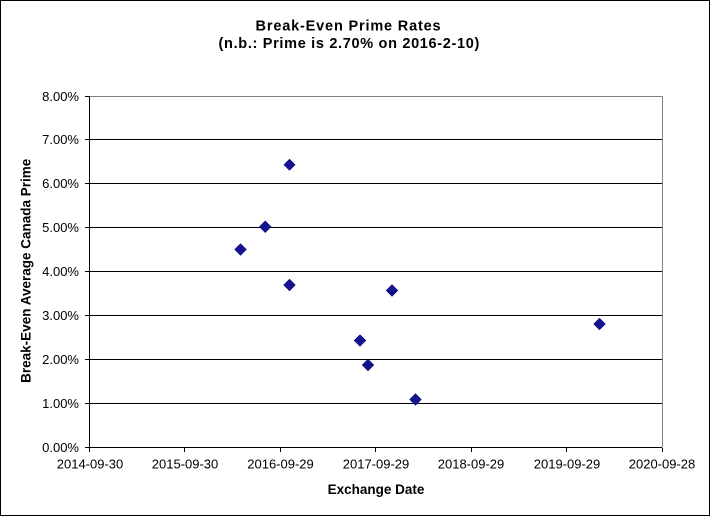 The image size is (711, 517). Describe the element at coordinates (567, 463) in the screenshot. I see `svg-text: 2019-09-29` at that location.